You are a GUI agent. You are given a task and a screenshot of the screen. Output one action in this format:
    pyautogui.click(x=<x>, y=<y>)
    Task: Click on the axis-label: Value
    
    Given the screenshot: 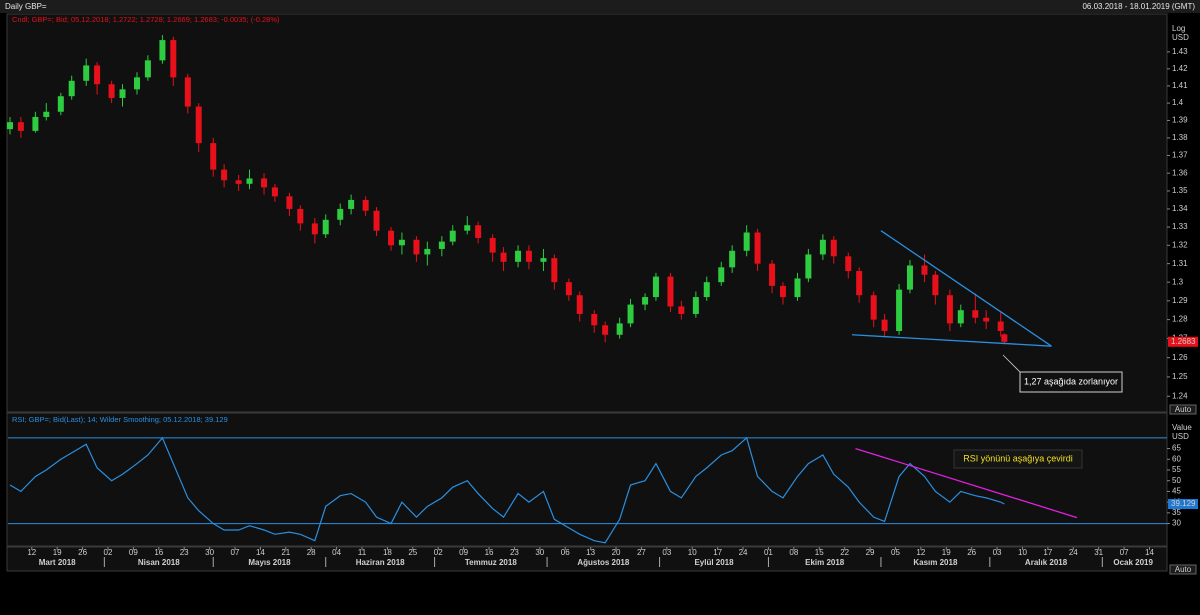 What is the action you would take?
    pyautogui.click(x=1182, y=427)
    